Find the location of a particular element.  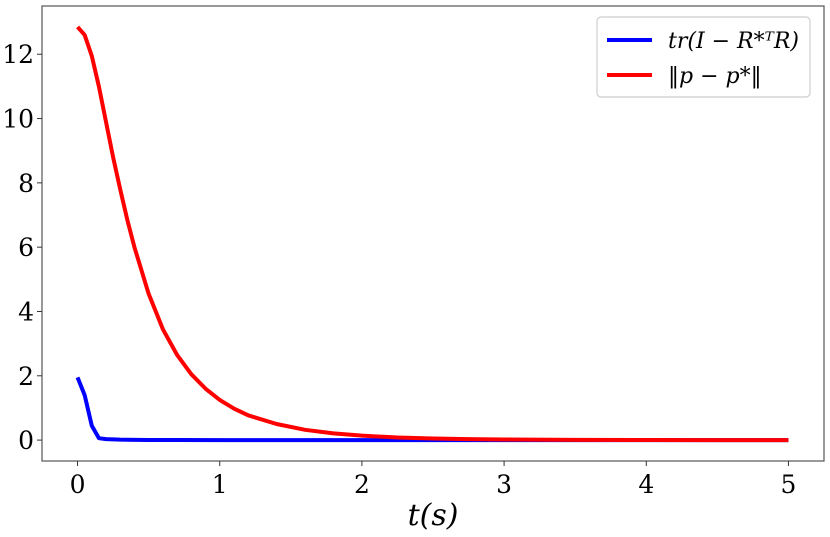

x-tick-label: 2 is located at coordinates (362, 484).